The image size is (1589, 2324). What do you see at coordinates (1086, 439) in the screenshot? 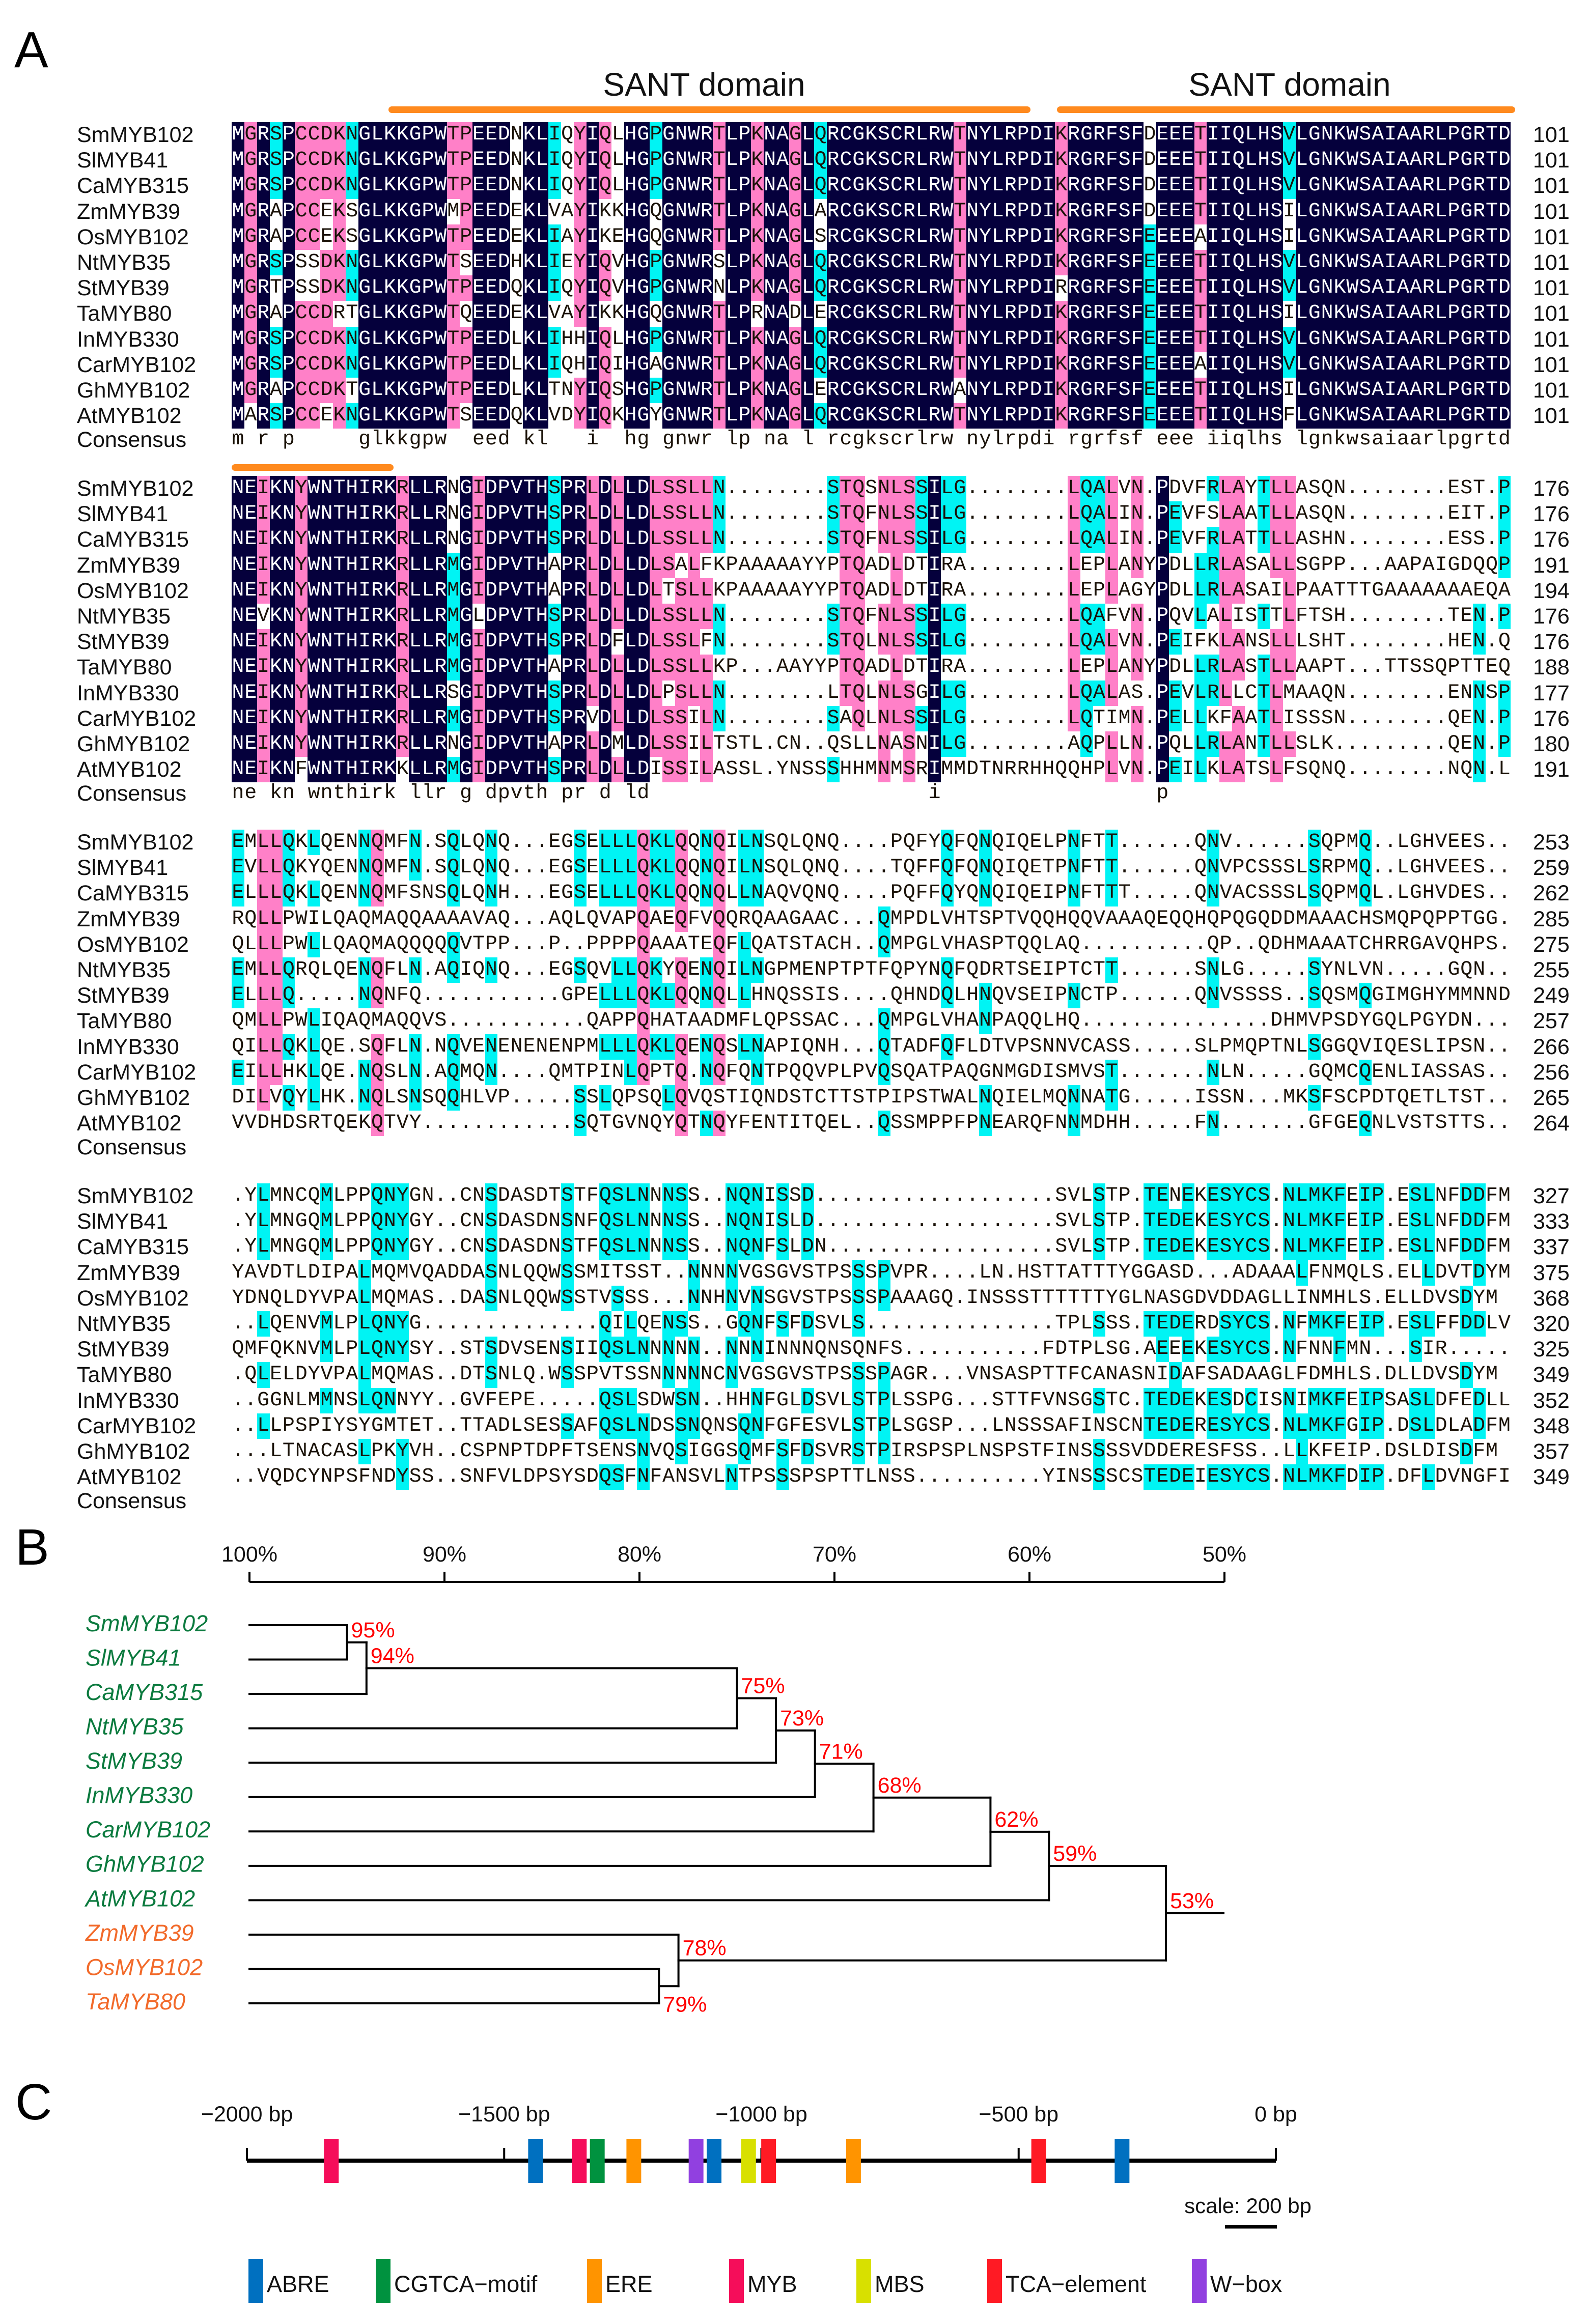
I see `consensus-residue: g` at bounding box center [1086, 439].